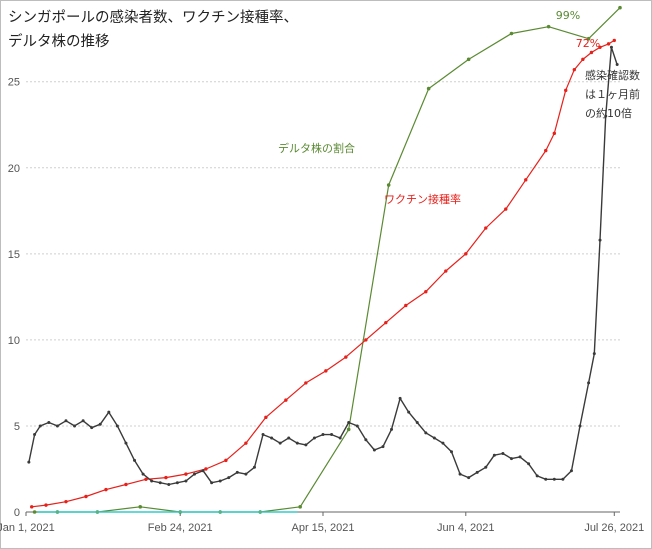  I want to click on y-tick-label: 25, so click(14, 83).